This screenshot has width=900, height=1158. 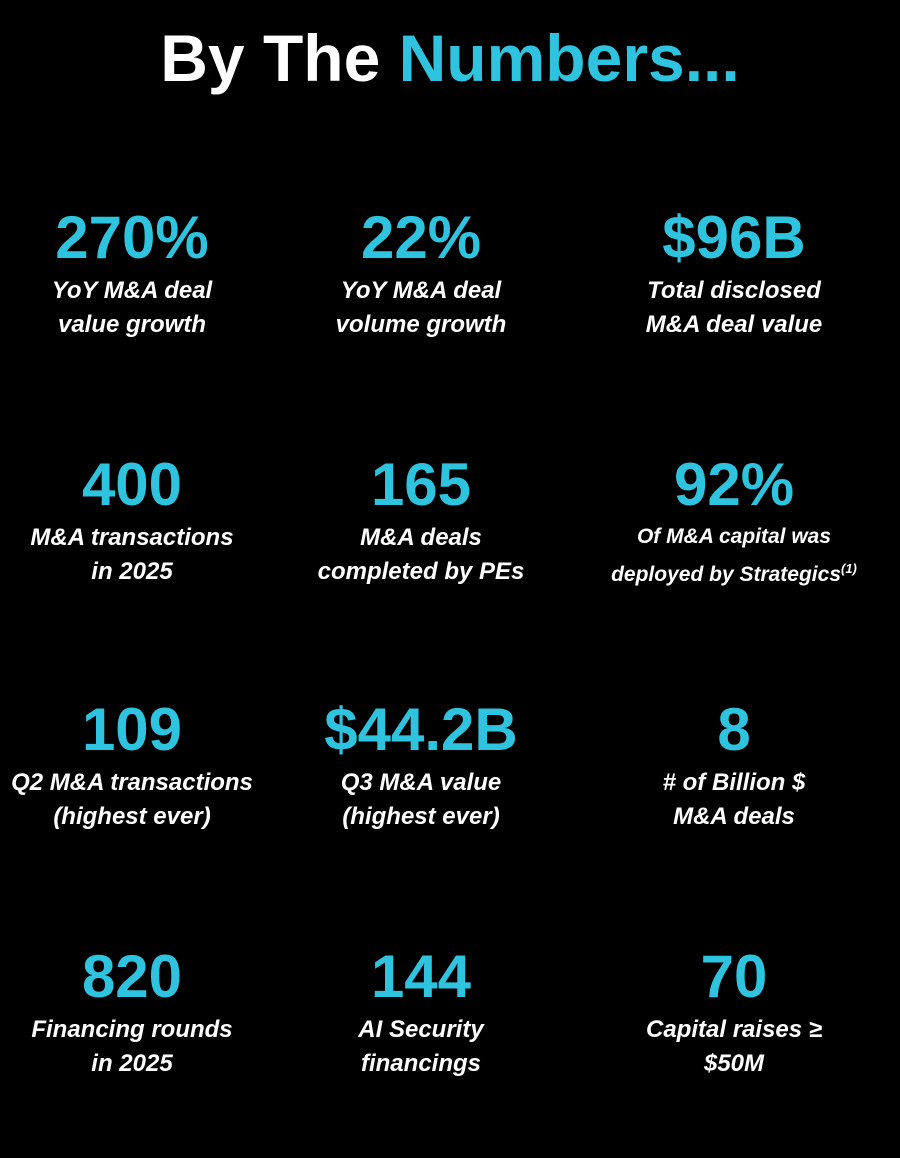 I want to click on stat-label-line: financings, so click(x=421, y=1064).